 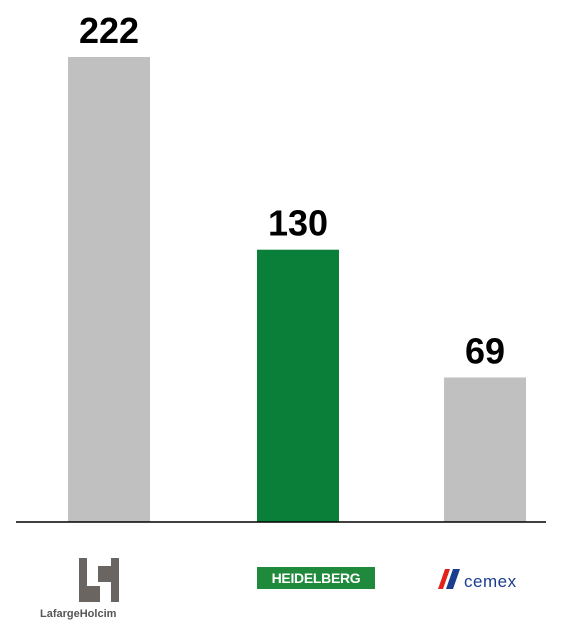 What do you see at coordinates (78, 614) in the screenshot?
I see `lafargeholcim-logo-text: LafargeHolcim` at bounding box center [78, 614].